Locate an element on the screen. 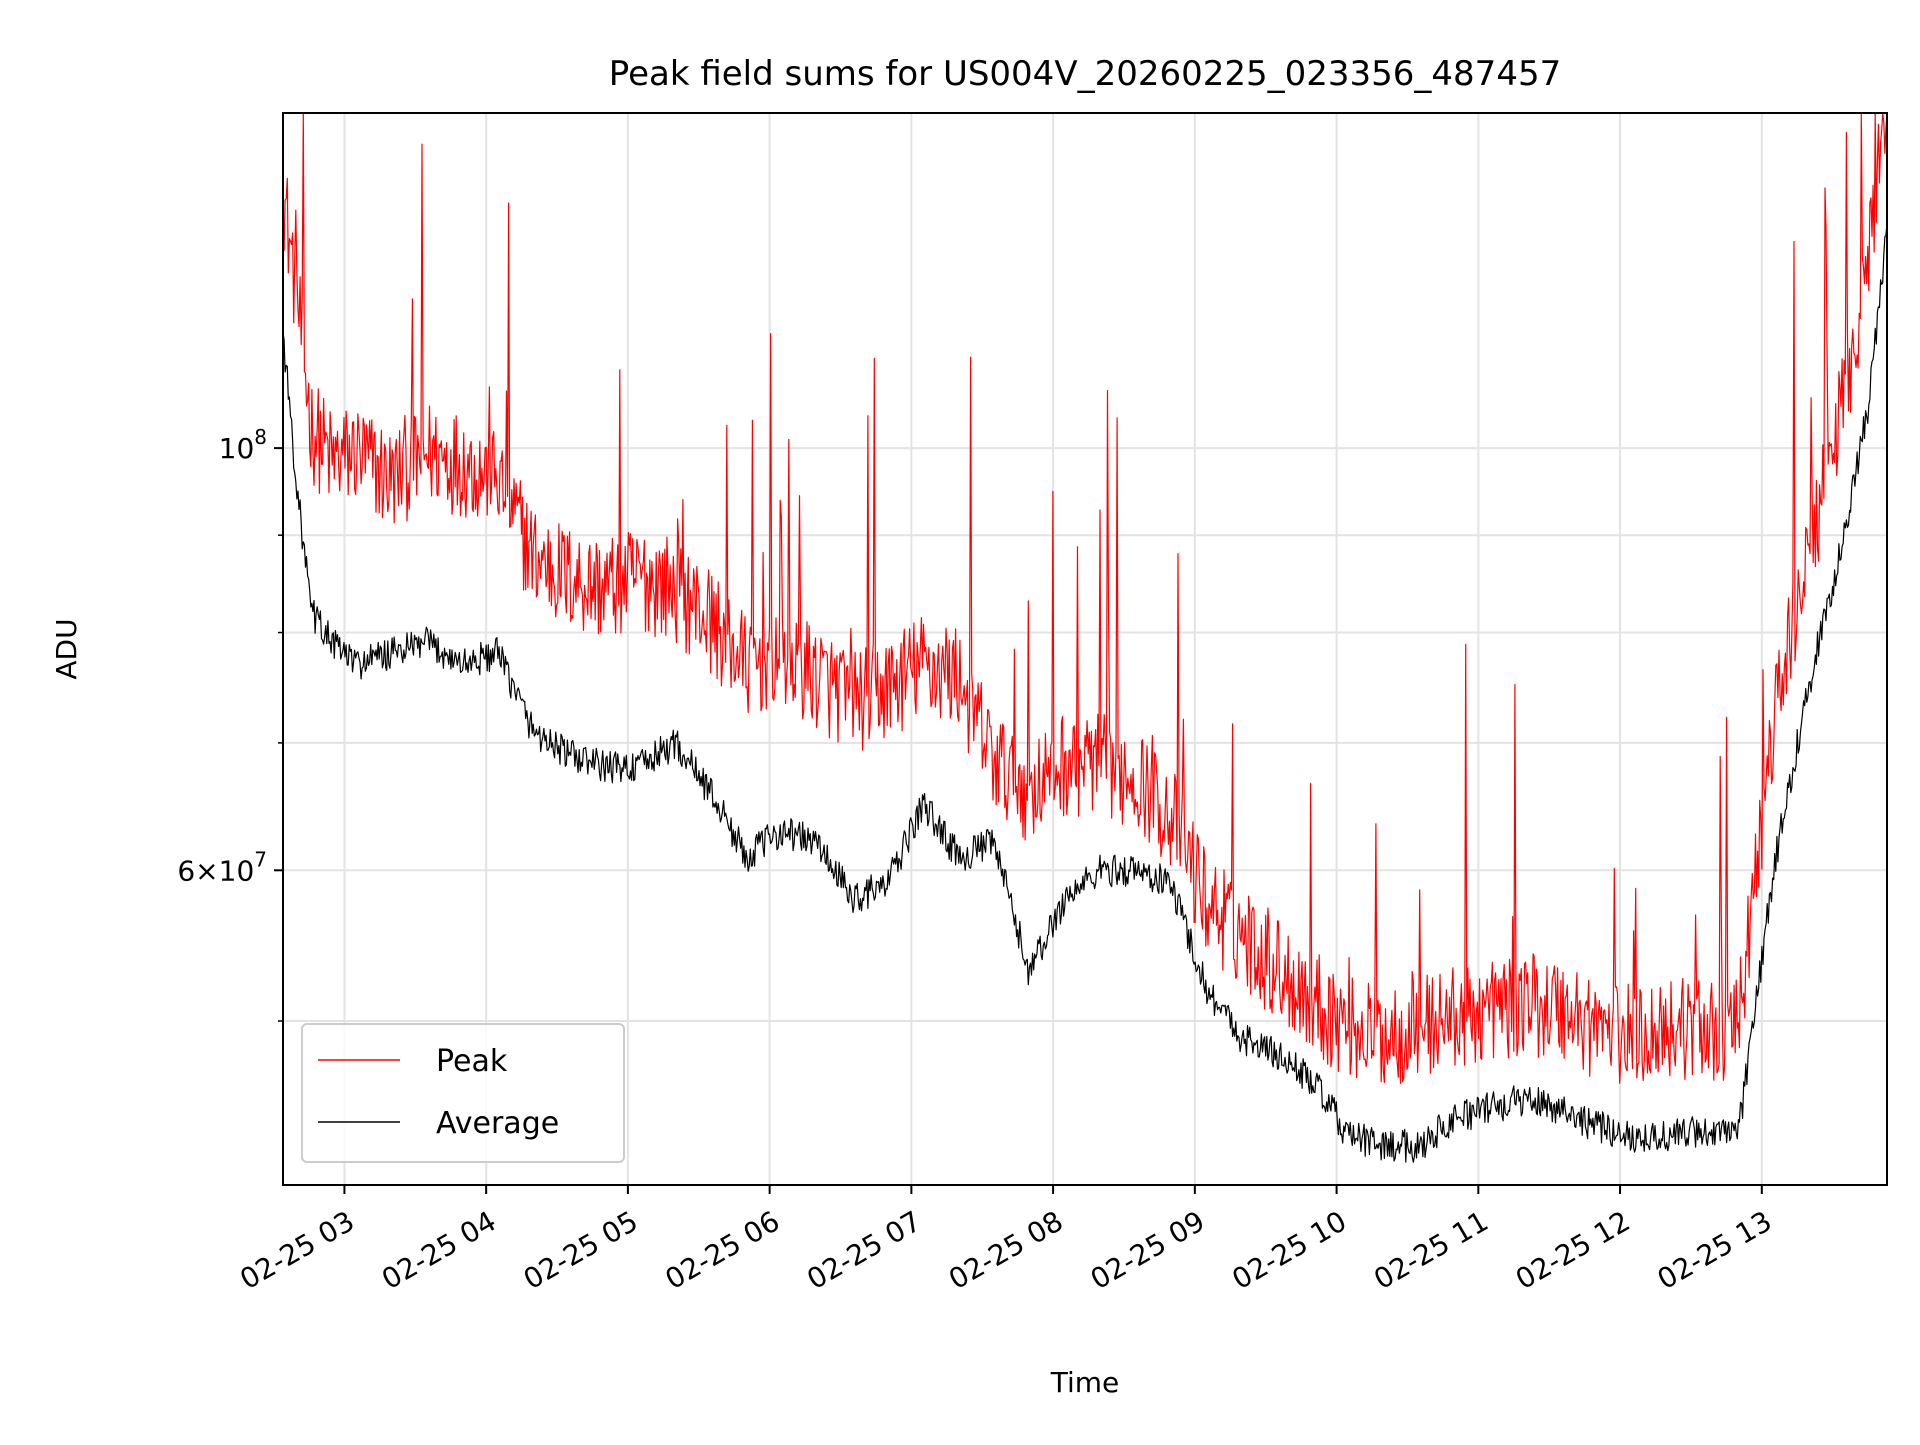 The image size is (1920, 1445). y-tick-label: 6×10⁷ is located at coordinates (222, 867).